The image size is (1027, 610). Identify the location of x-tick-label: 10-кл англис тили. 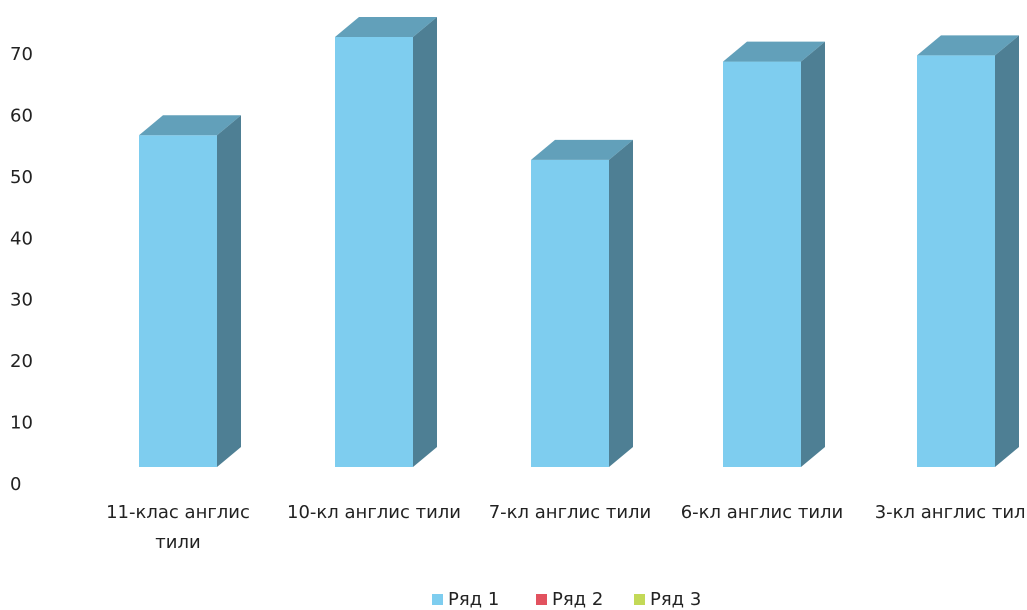
(374, 512).